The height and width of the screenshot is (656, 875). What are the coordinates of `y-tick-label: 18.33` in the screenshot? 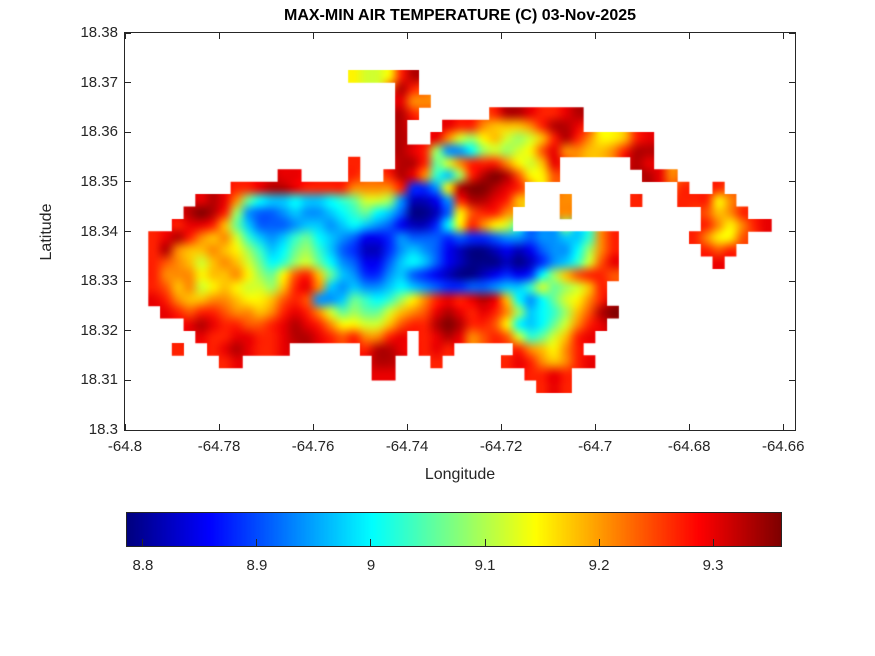 It's located at (99, 281).